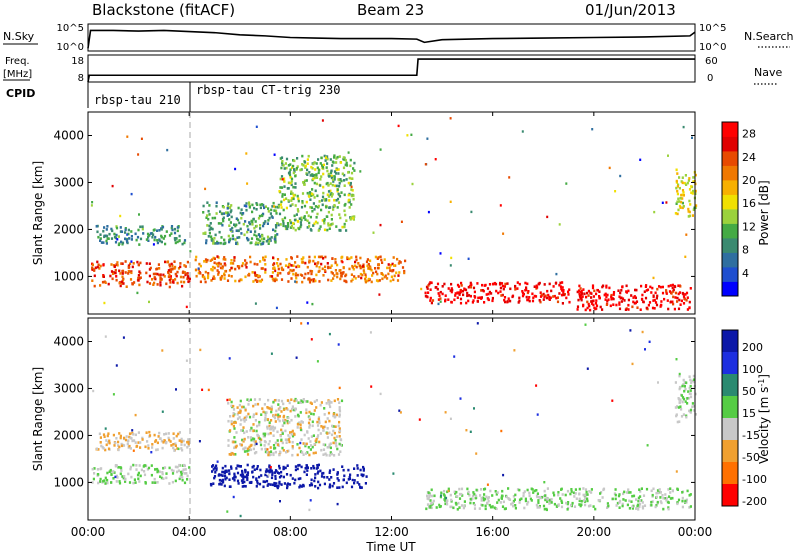 This screenshot has width=800, height=558. Describe the element at coordinates (81, 78) in the screenshot. I see `freq-tick-bottom: 8` at that location.